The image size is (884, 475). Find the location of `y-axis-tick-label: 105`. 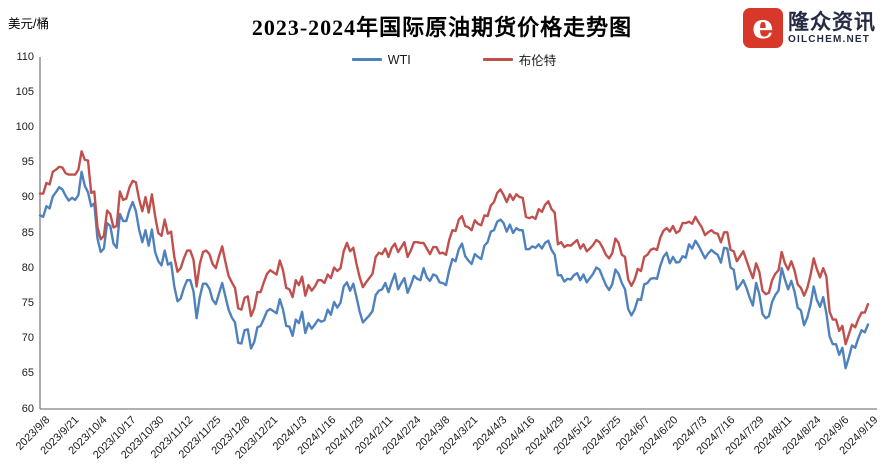

y-axis-tick-label: 105 is located at coordinates (24, 91).